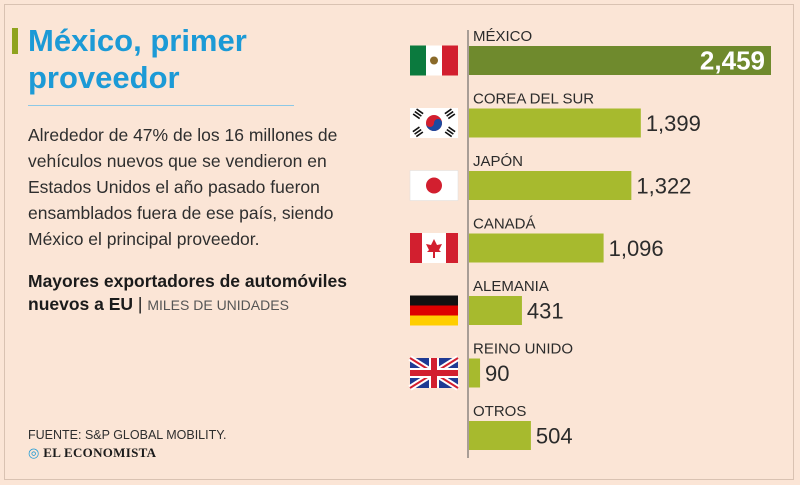 This screenshot has width=800, height=485. What do you see at coordinates (434, 60) in the screenshot?
I see `mexico-flag-icon` at bounding box center [434, 60].